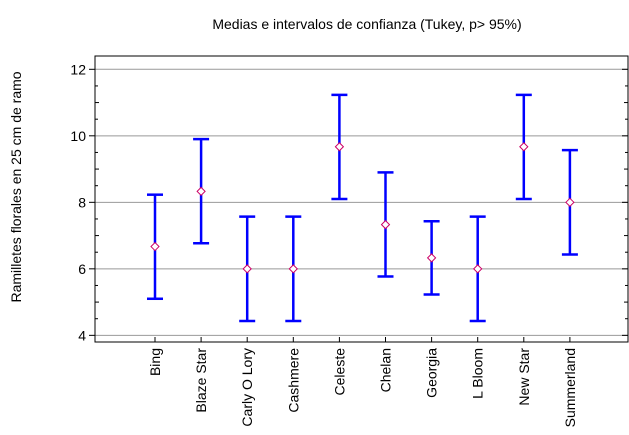 This screenshot has height=435, width=629. Describe the element at coordinates (78, 136) in the screenshot. I see `y-tick-label: 10` at that location.